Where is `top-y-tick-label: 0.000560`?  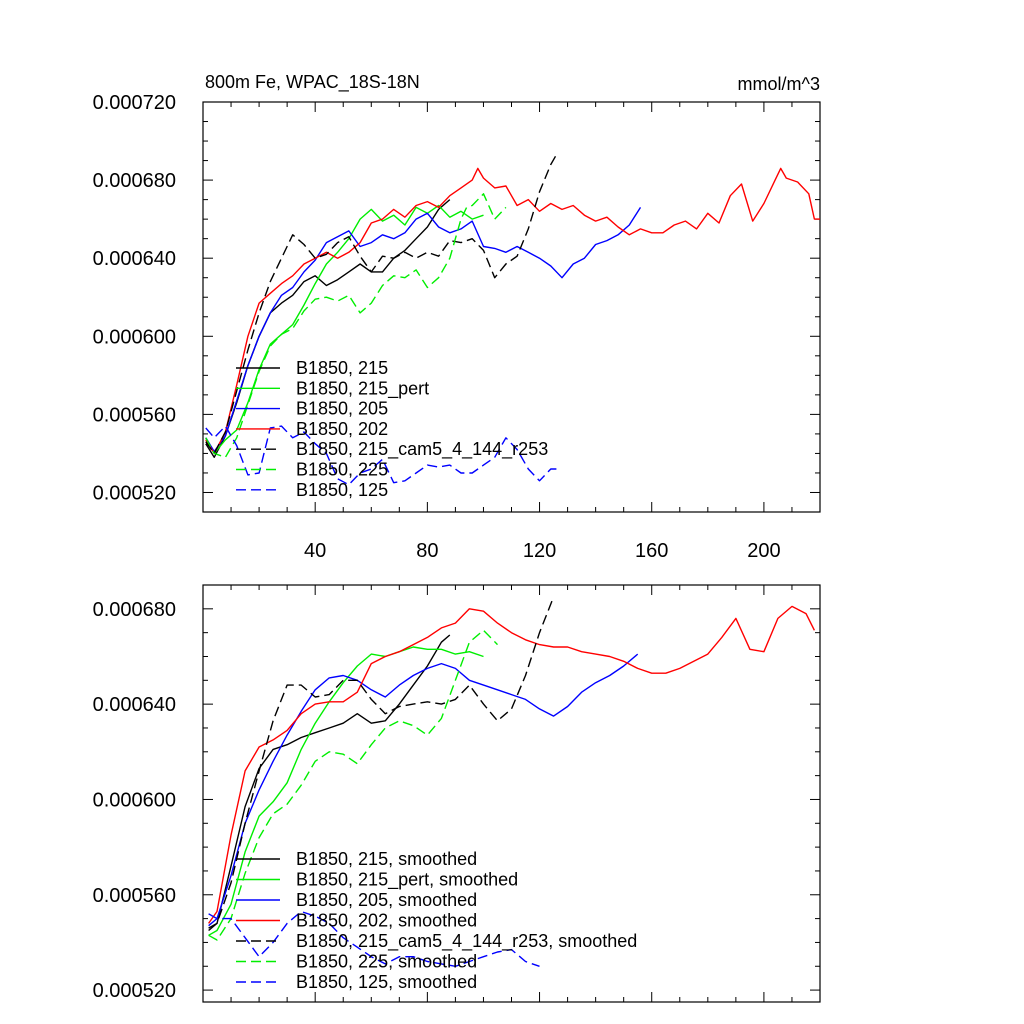 top-y-tick-label: 0.000560 is located at coordinates (134, 415).